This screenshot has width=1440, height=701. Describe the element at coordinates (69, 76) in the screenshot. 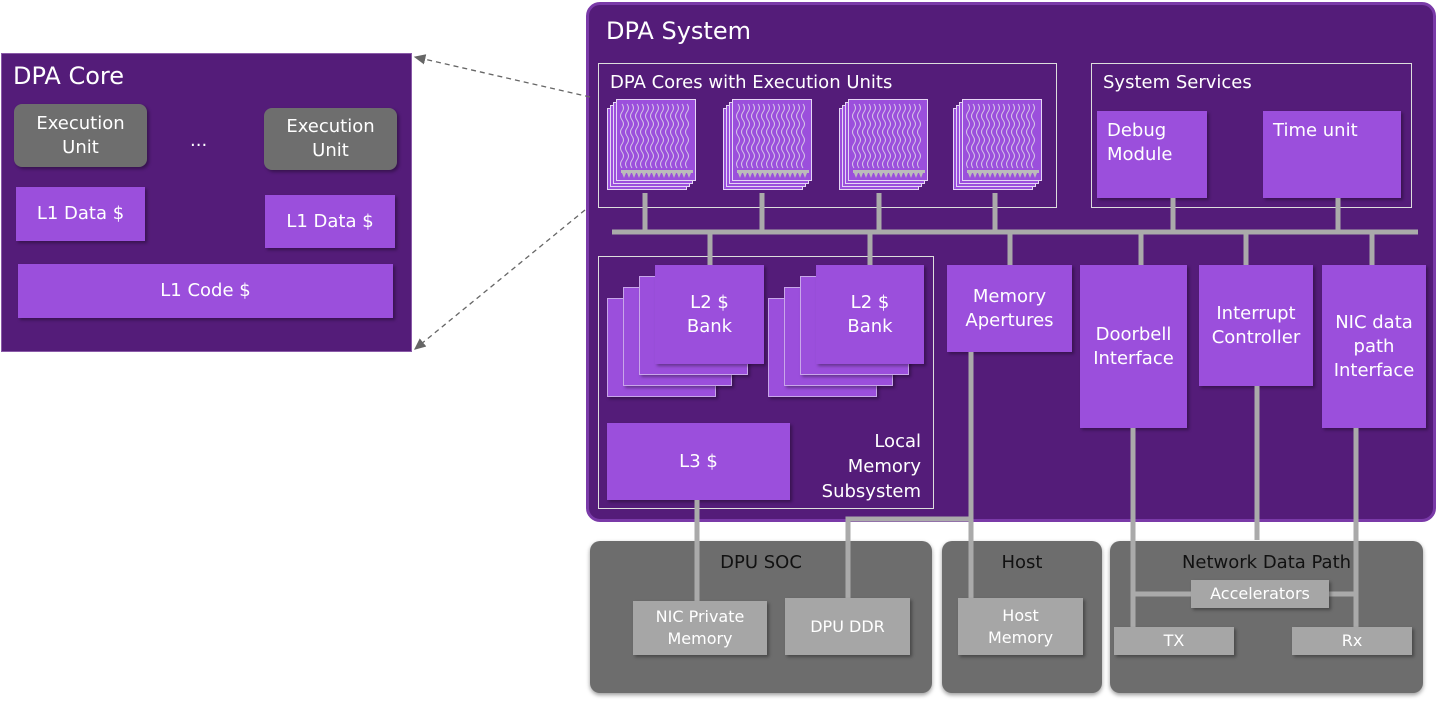

I see `dpa-core-title: DPA Core` at that location.